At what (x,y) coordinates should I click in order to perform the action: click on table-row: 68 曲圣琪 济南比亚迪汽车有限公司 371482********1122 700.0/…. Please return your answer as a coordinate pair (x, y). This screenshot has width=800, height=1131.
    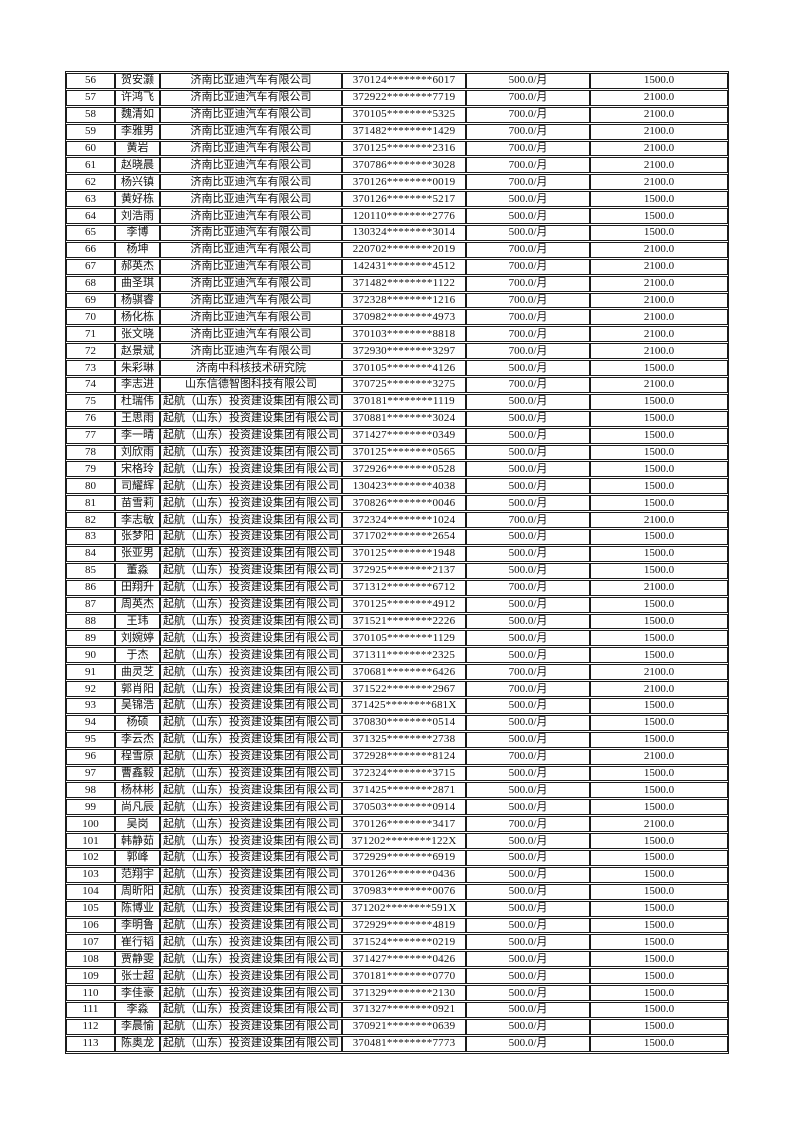
    Looking at the image, I should click on (397, 283).